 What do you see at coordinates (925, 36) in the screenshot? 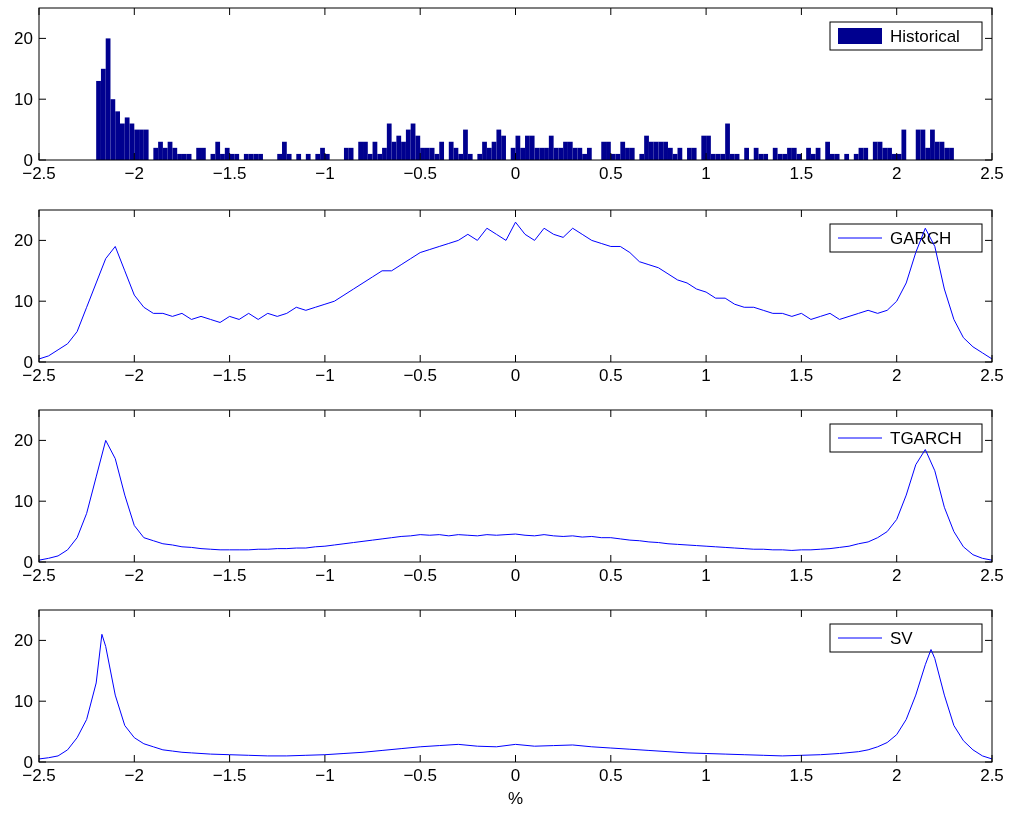
I see `legend-label: Historical` at bounding box center [925, 36].